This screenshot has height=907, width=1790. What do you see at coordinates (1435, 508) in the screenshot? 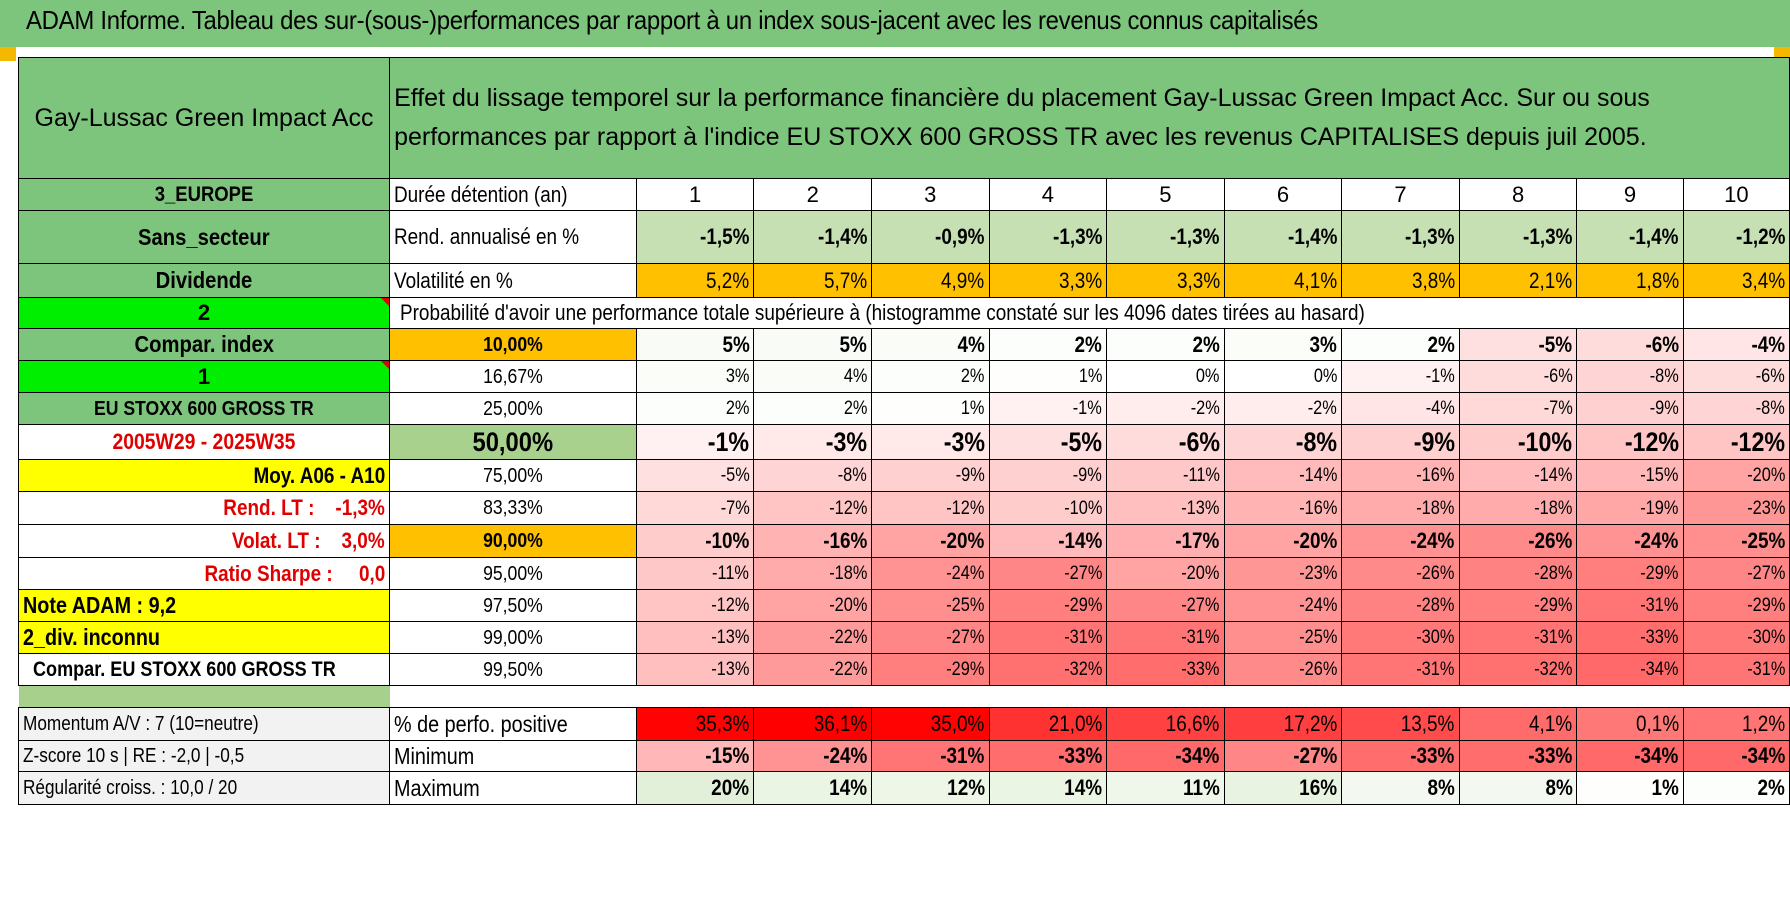
I see `percentile-value-text: -18%` at bounding box center [1435, 508].